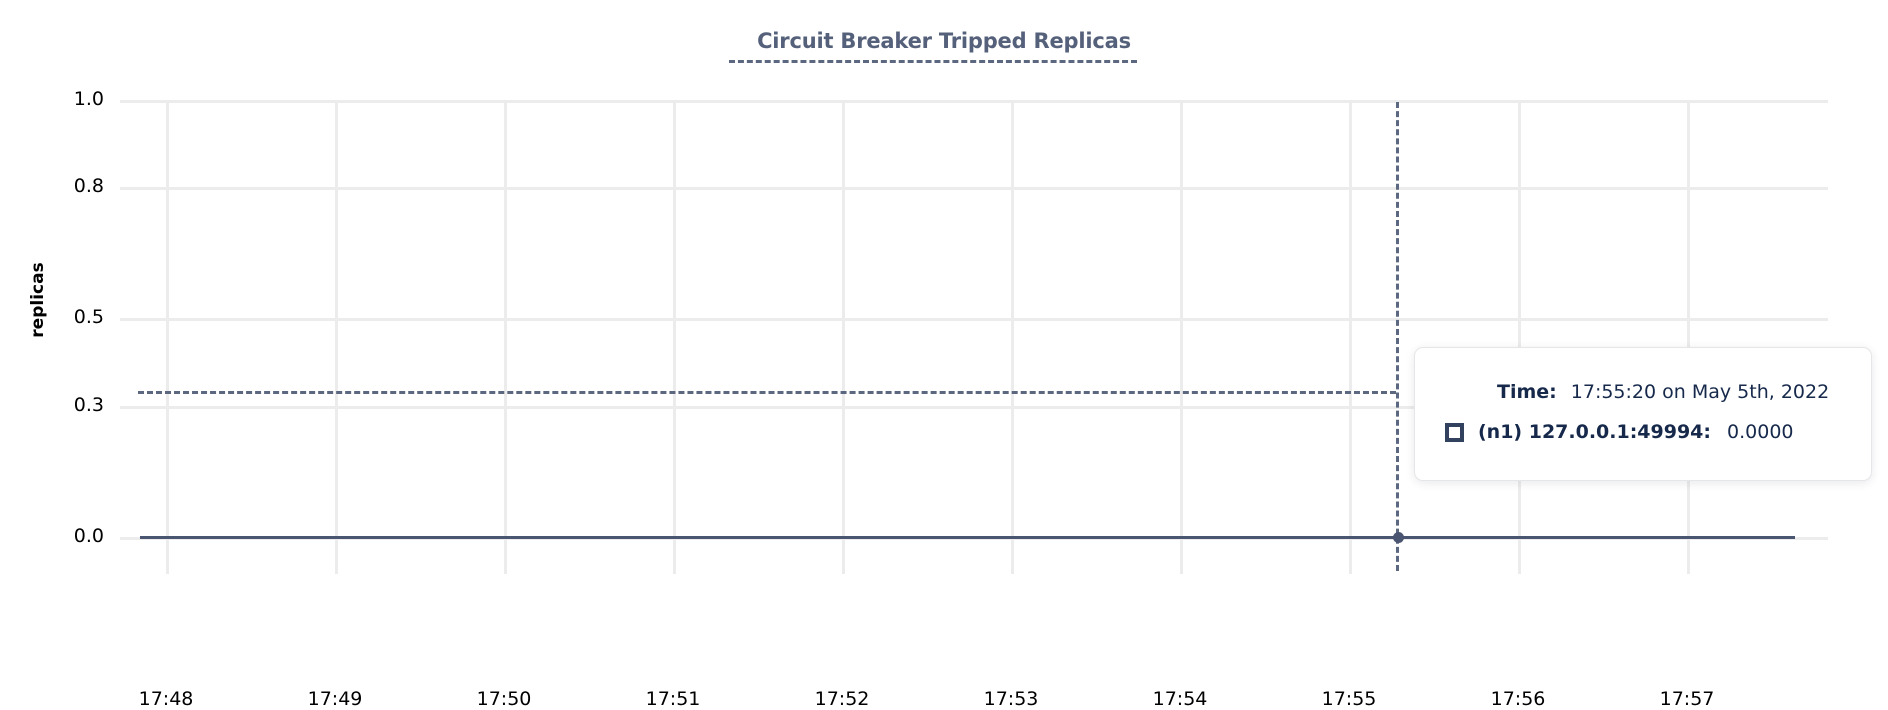 The image size is (1888, 710). I want to click on x-tick-label: 17:57, so click(1687, 699).